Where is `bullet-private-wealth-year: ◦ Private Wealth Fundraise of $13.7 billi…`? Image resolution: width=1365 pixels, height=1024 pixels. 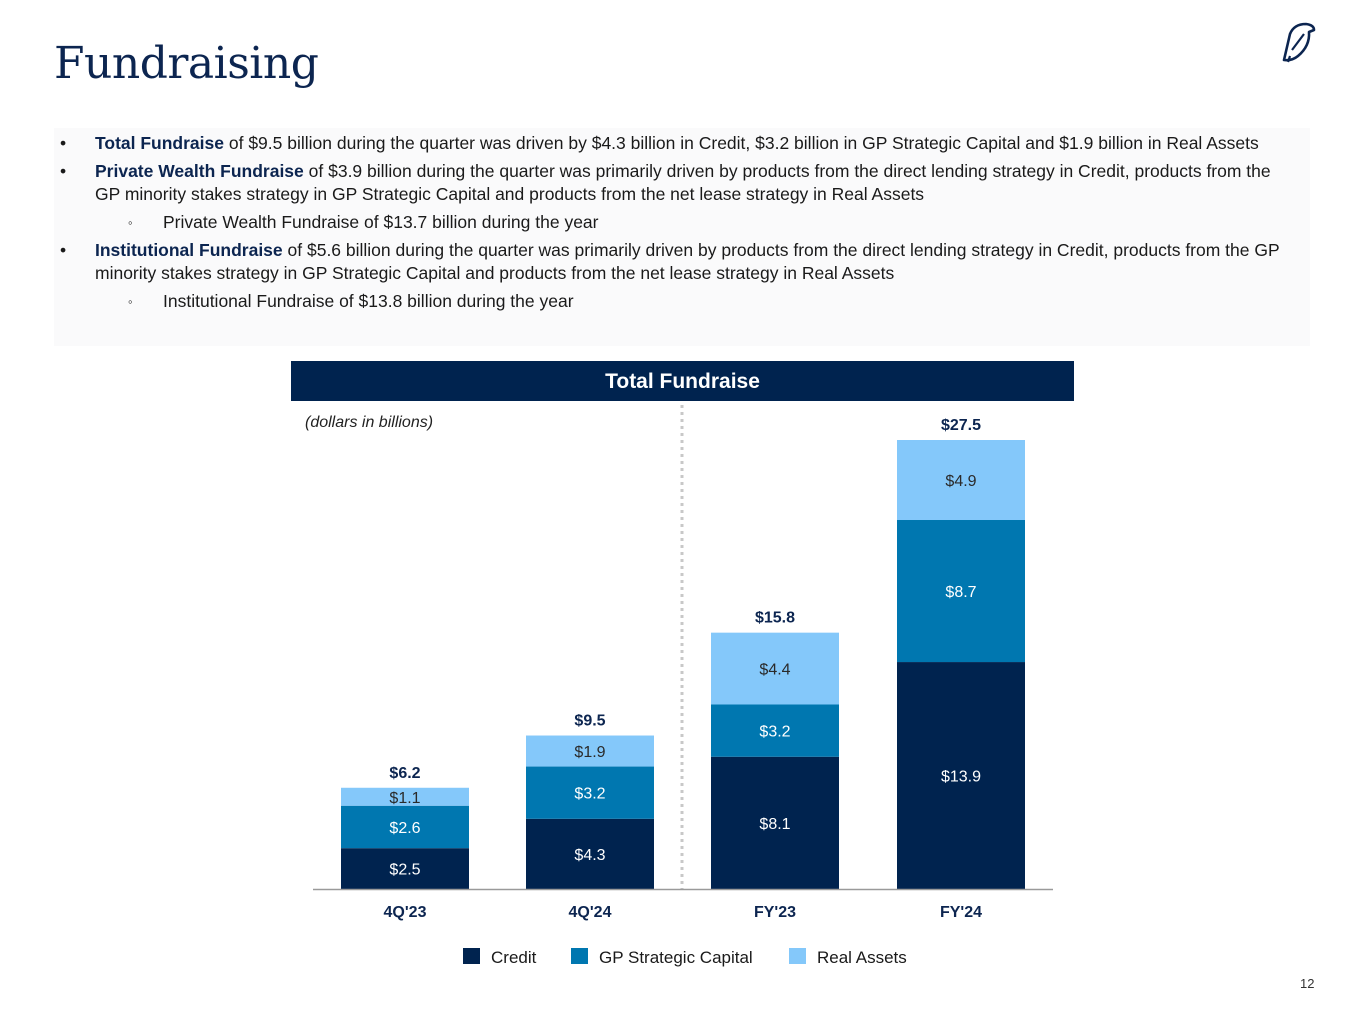
bullet-private-wealth-year: ◦ Private Wealth Fundraise of $13.7 billi… is located at coordinates (677, 222).